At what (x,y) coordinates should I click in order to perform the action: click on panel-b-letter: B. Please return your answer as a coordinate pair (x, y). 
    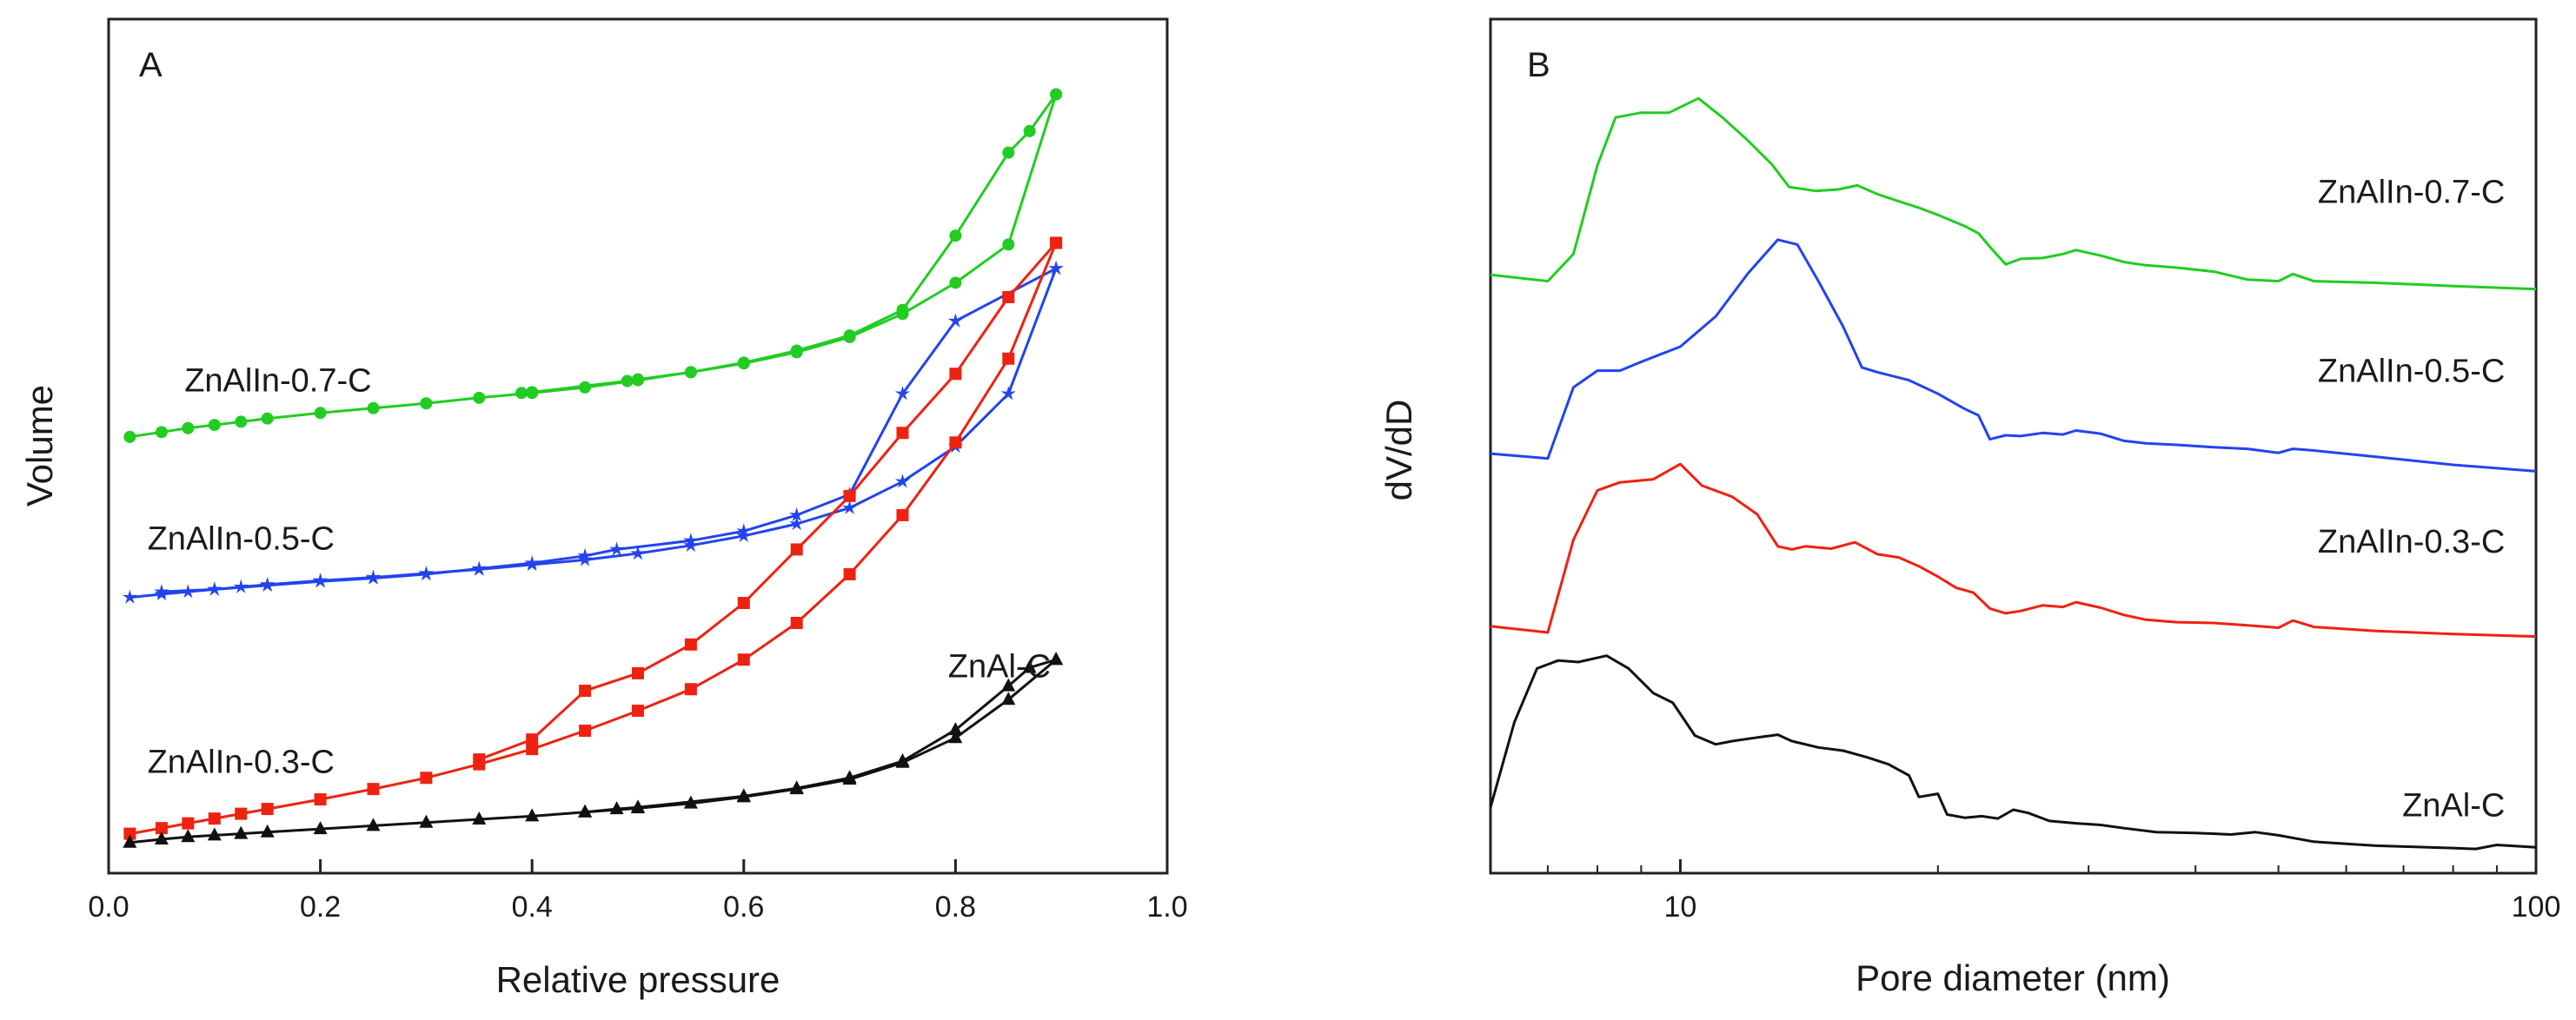
    Looking at the image, I should click on (1538, 65).